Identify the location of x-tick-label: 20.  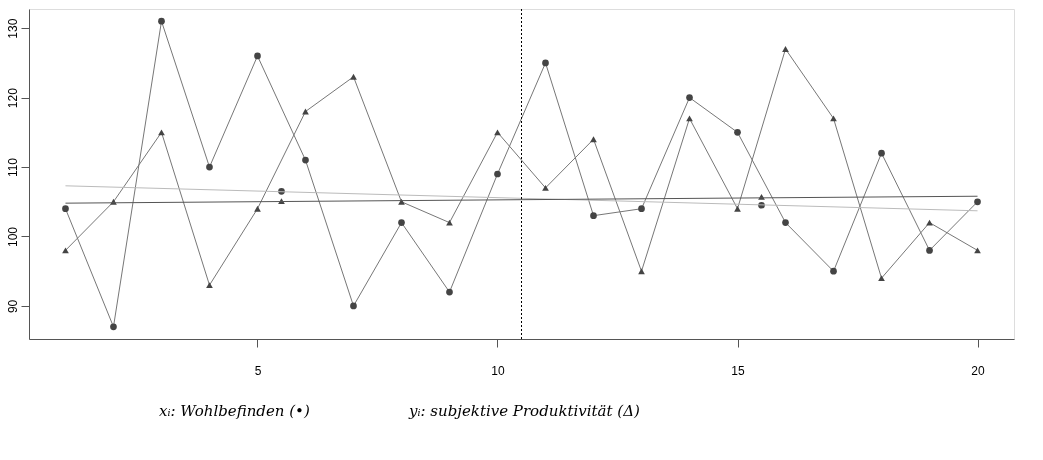
(978, 370).